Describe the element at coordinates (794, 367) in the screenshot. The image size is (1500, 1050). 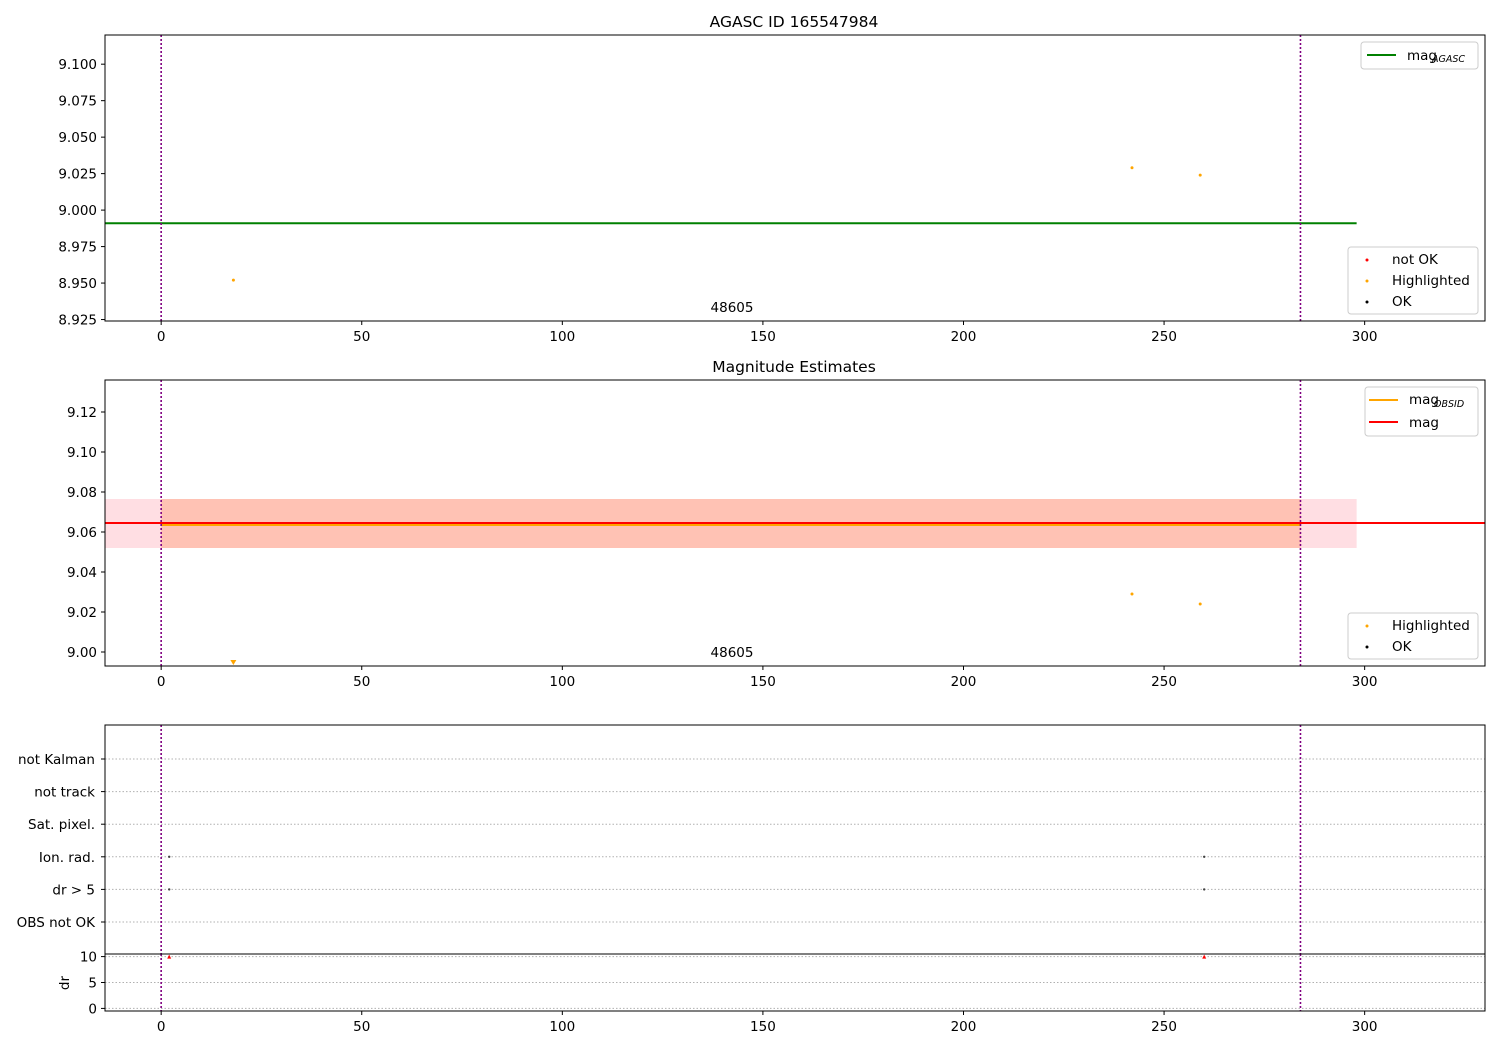
I see `mag-estimates-title: Magnitude Estimates` at that location.